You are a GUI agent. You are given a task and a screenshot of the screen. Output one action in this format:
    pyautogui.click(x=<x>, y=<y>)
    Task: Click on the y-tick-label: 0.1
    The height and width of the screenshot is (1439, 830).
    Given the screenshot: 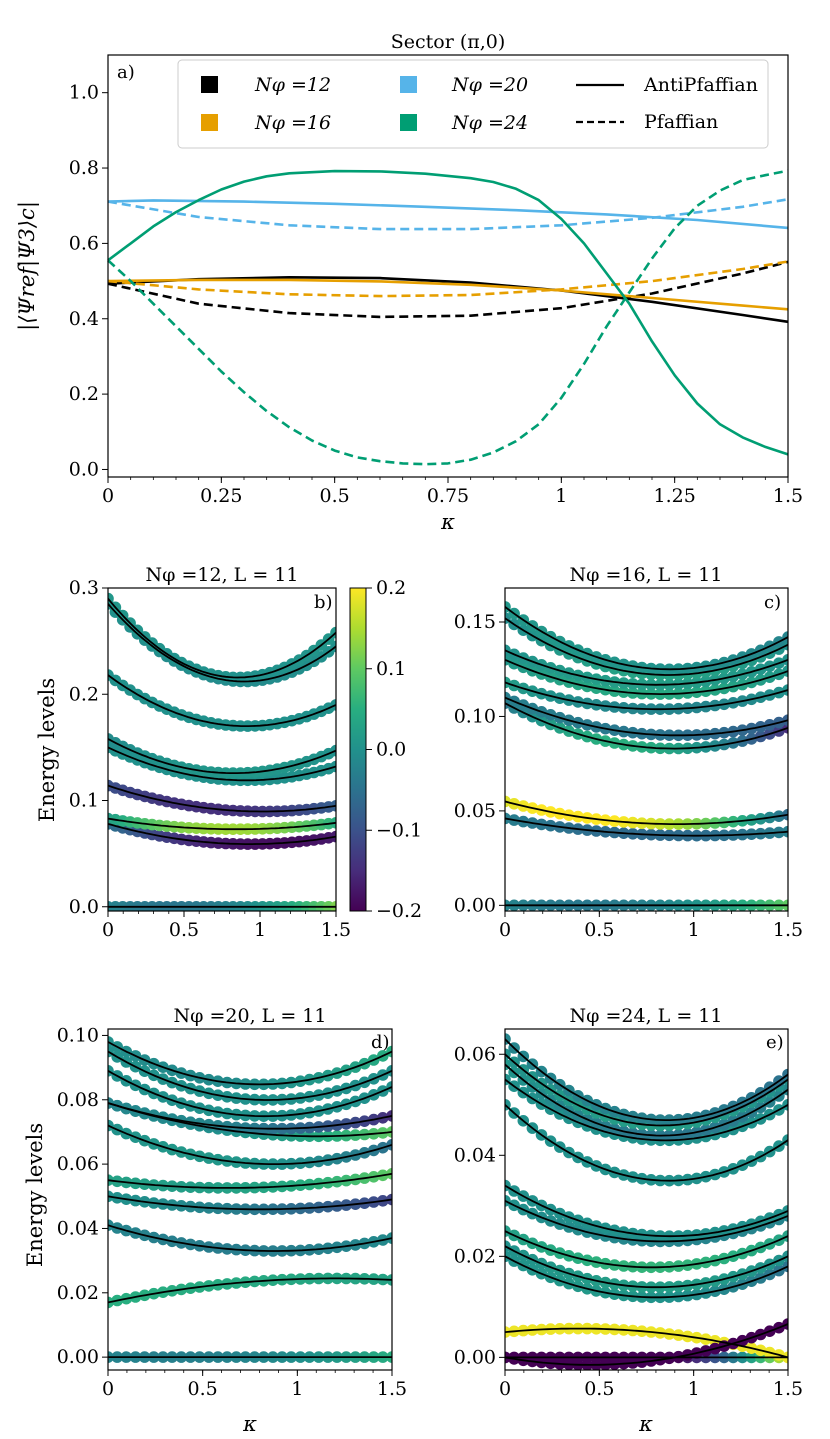 What is the action you would take?
    pyautogui.click(x=84, y=801)
    